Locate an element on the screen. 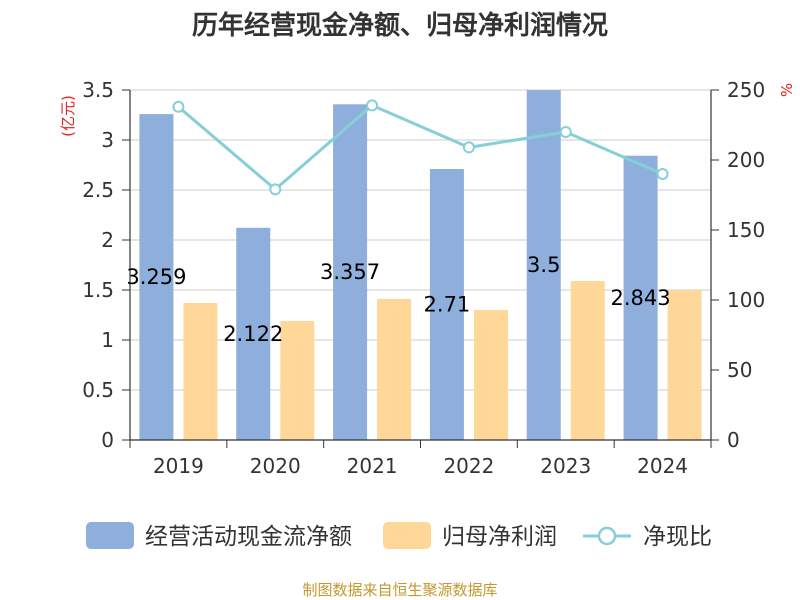 The height and width of the screenshot is (600, 800). bar-series-1-2021 is located at coordinates (394, 369).